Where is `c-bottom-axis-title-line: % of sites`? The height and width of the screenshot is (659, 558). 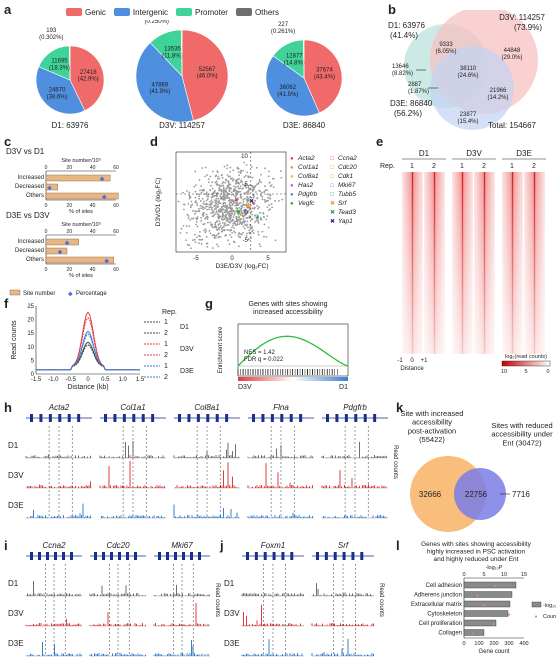 c-bottom-axis-title-line: % of sites is located at coordinates (81, 212).